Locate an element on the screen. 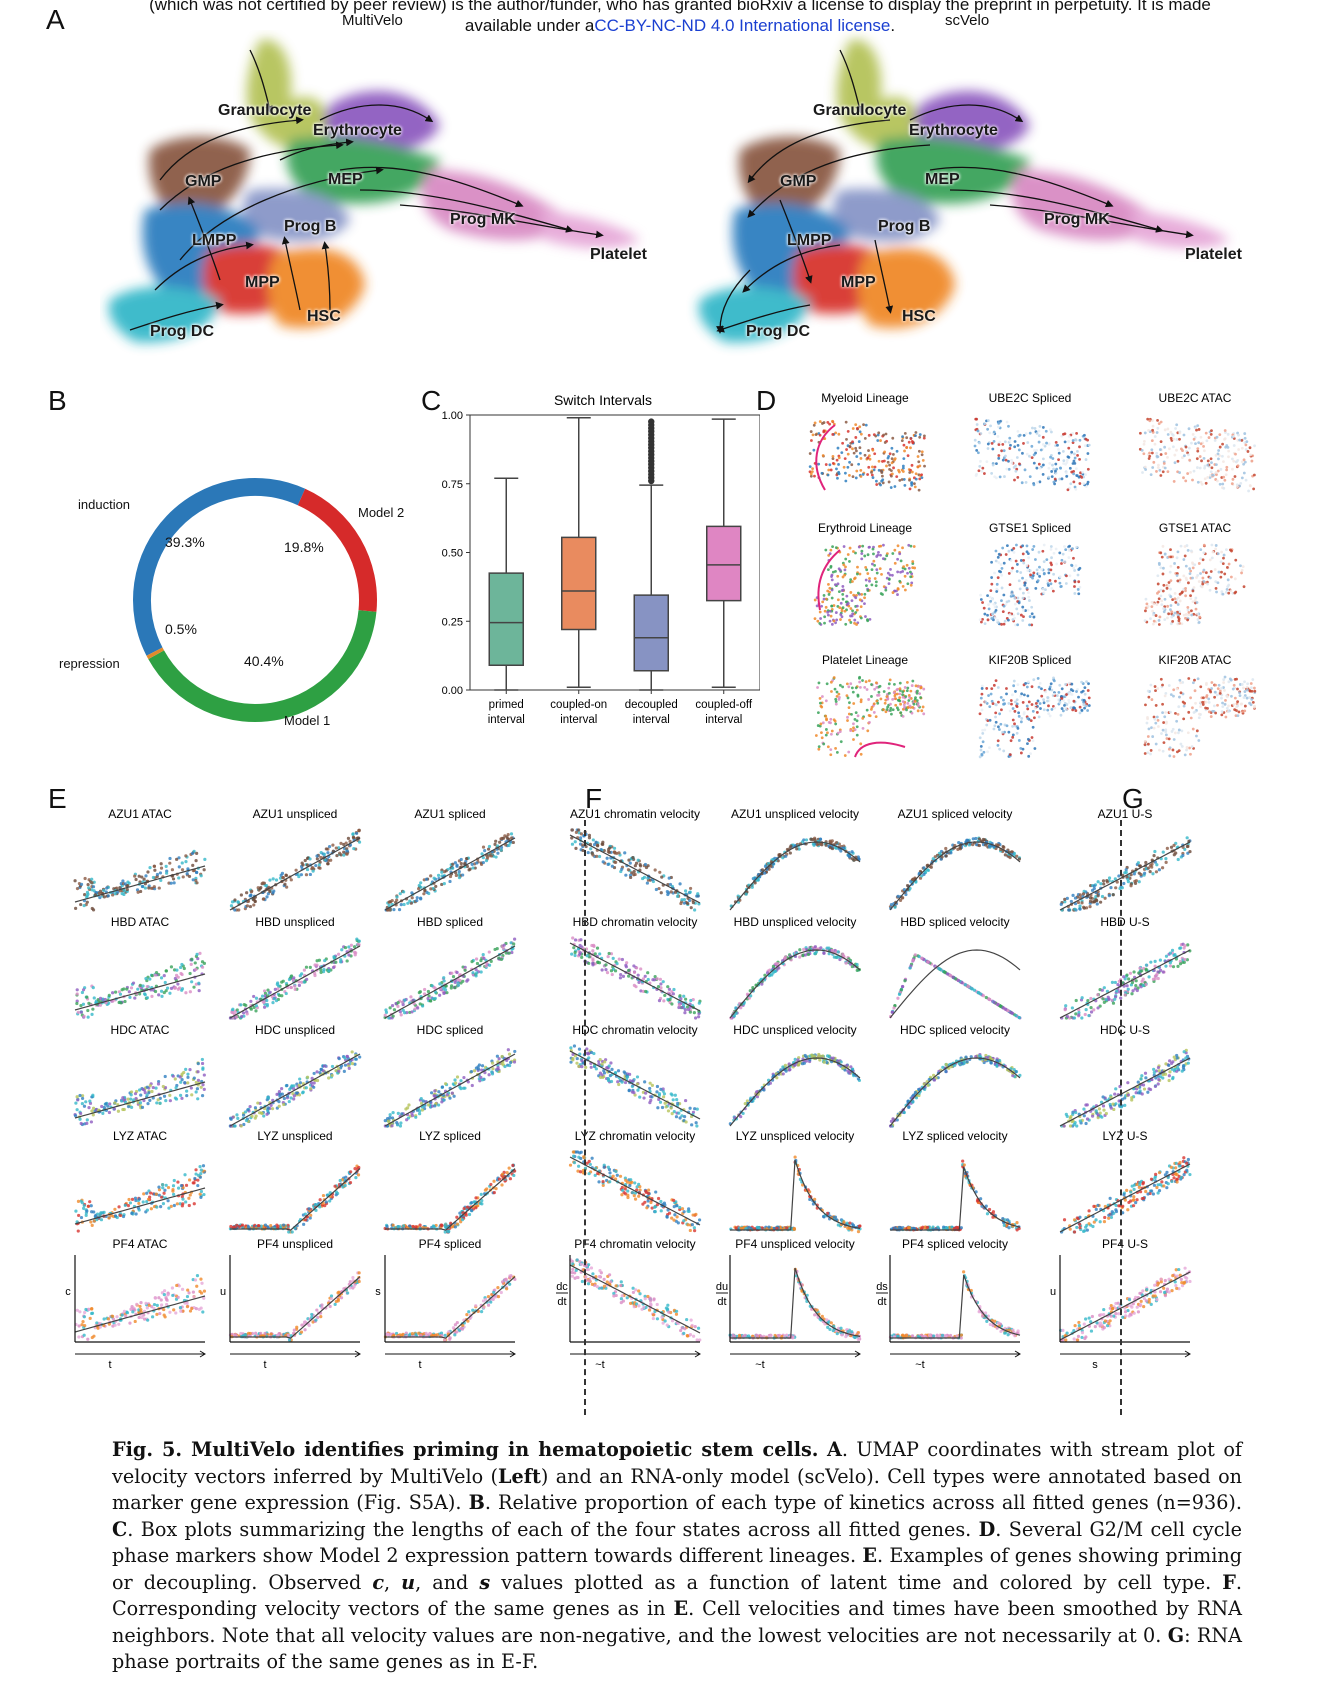 The image size is (1319, 1688). cluster-progmk is located at coordinates (495, 205).